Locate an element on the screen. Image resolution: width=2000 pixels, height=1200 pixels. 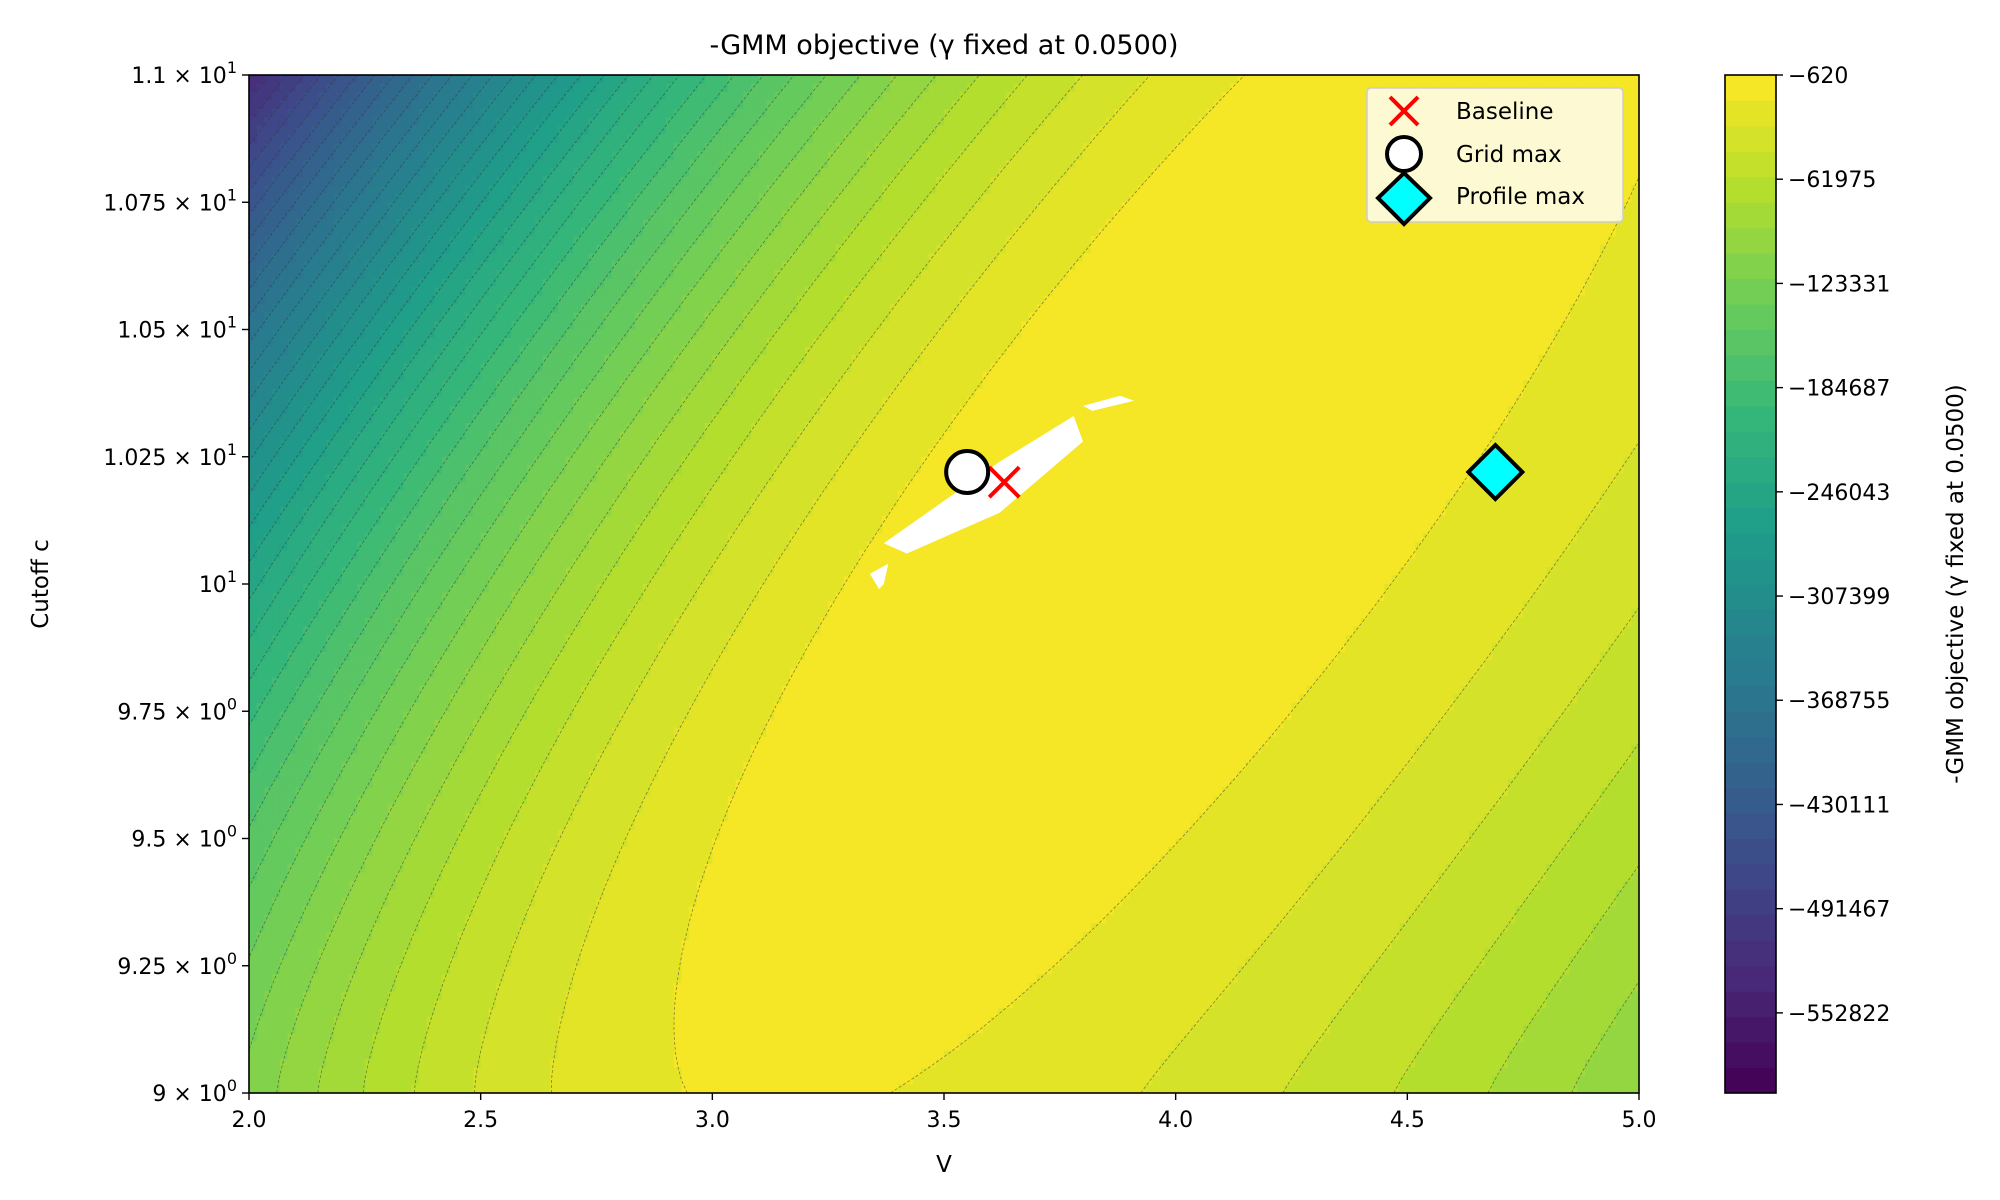
legend-label-profile-max: Profile max is located at coordinates (1520, 197).